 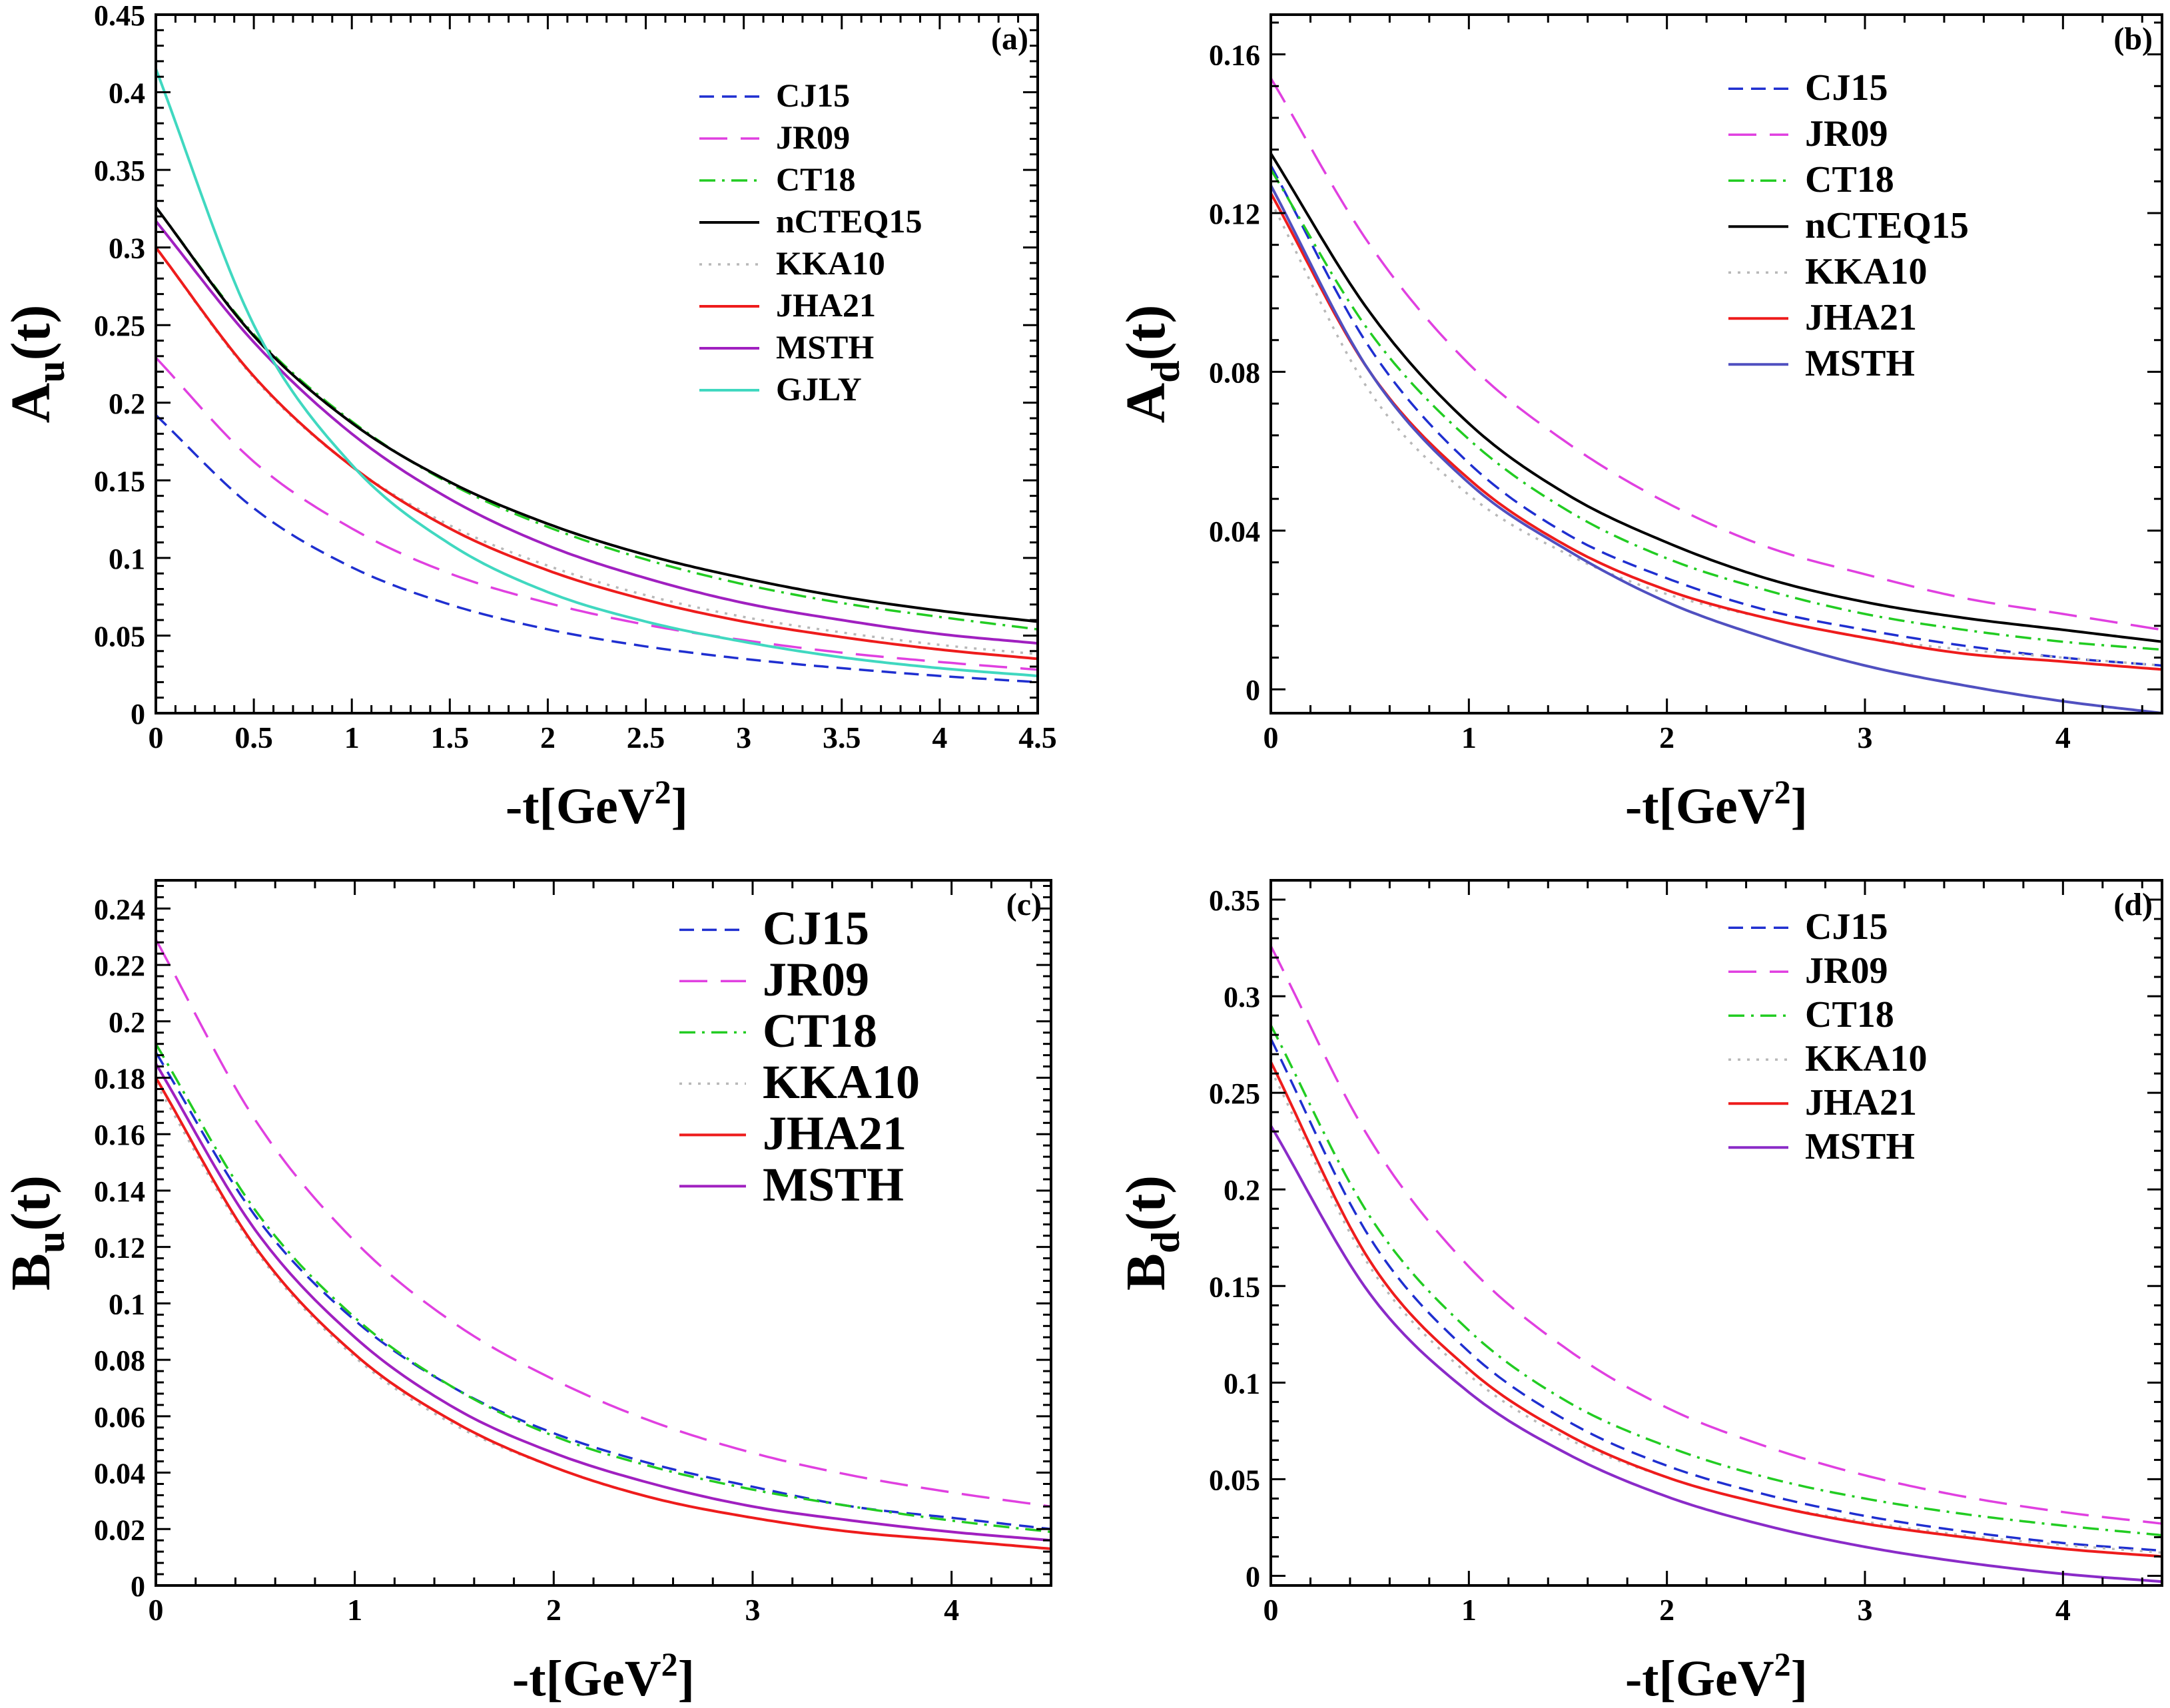 I want to click on y-tick-label: 0.14, so click(x=119, y=1191).